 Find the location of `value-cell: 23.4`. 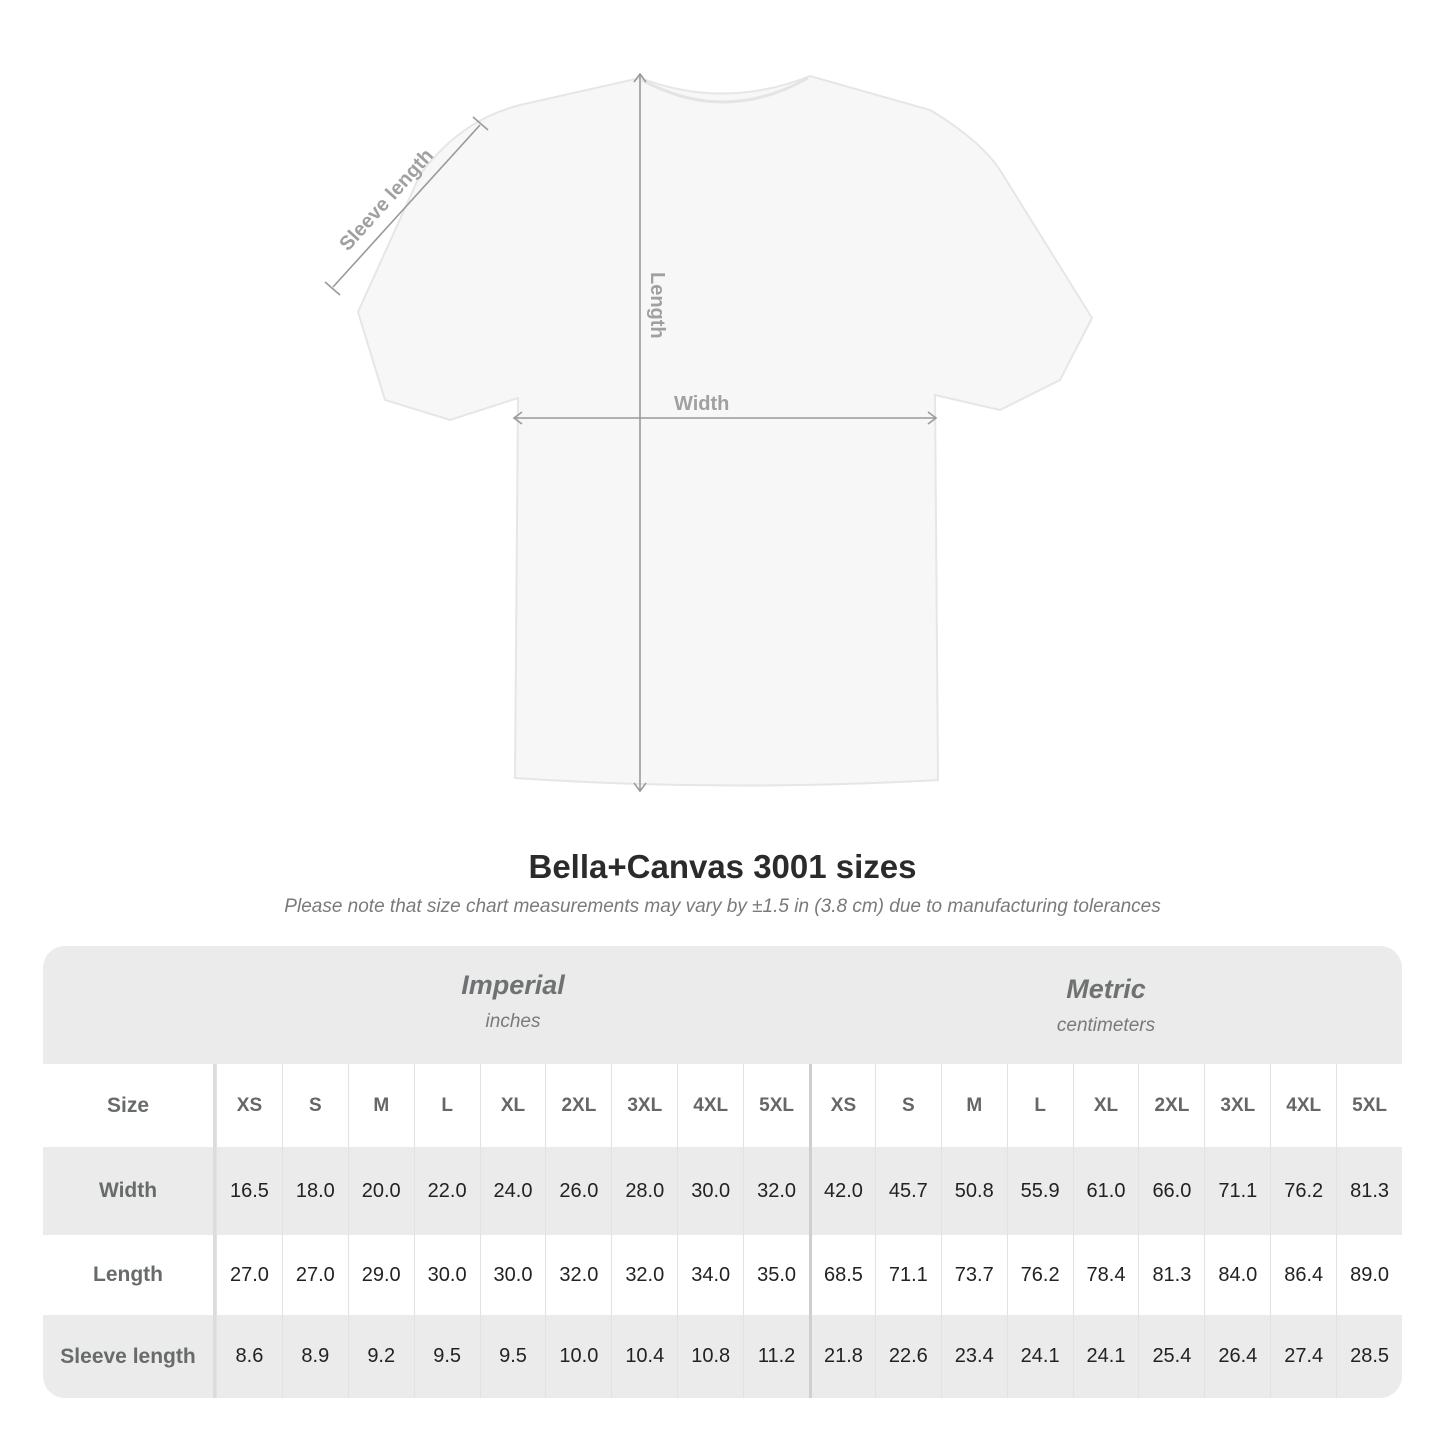

value-cell: 23.4 is located at coordinates (973, 1356).